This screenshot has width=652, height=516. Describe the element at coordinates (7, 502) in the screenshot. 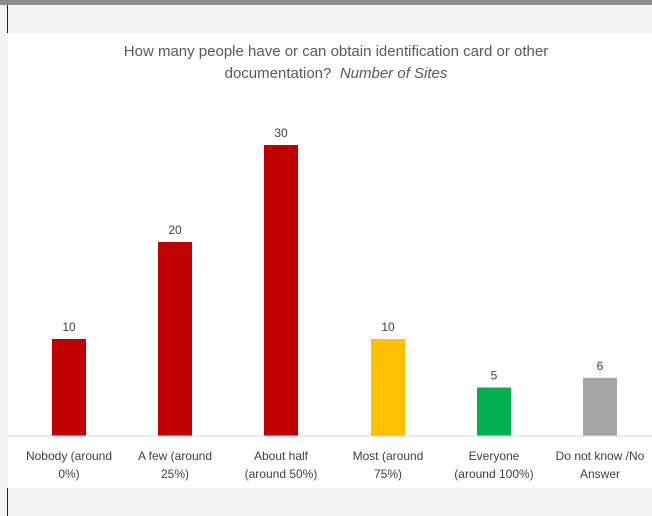

I see `left-border-bottom` at that location.